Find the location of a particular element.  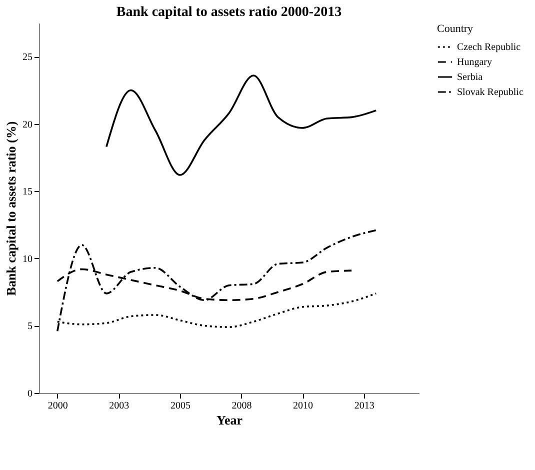

y-tick-label: 20 is located at coordinates (27, 124).